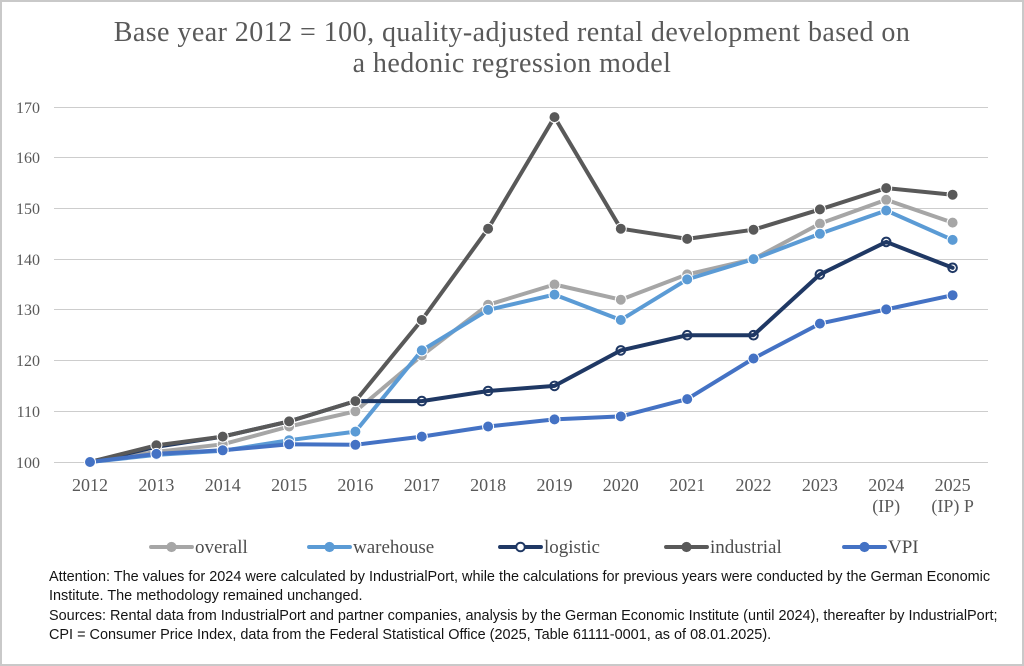 This screenshot has width=1024, height=666. I want to click on svg-text: logistic, so click(572, 547).